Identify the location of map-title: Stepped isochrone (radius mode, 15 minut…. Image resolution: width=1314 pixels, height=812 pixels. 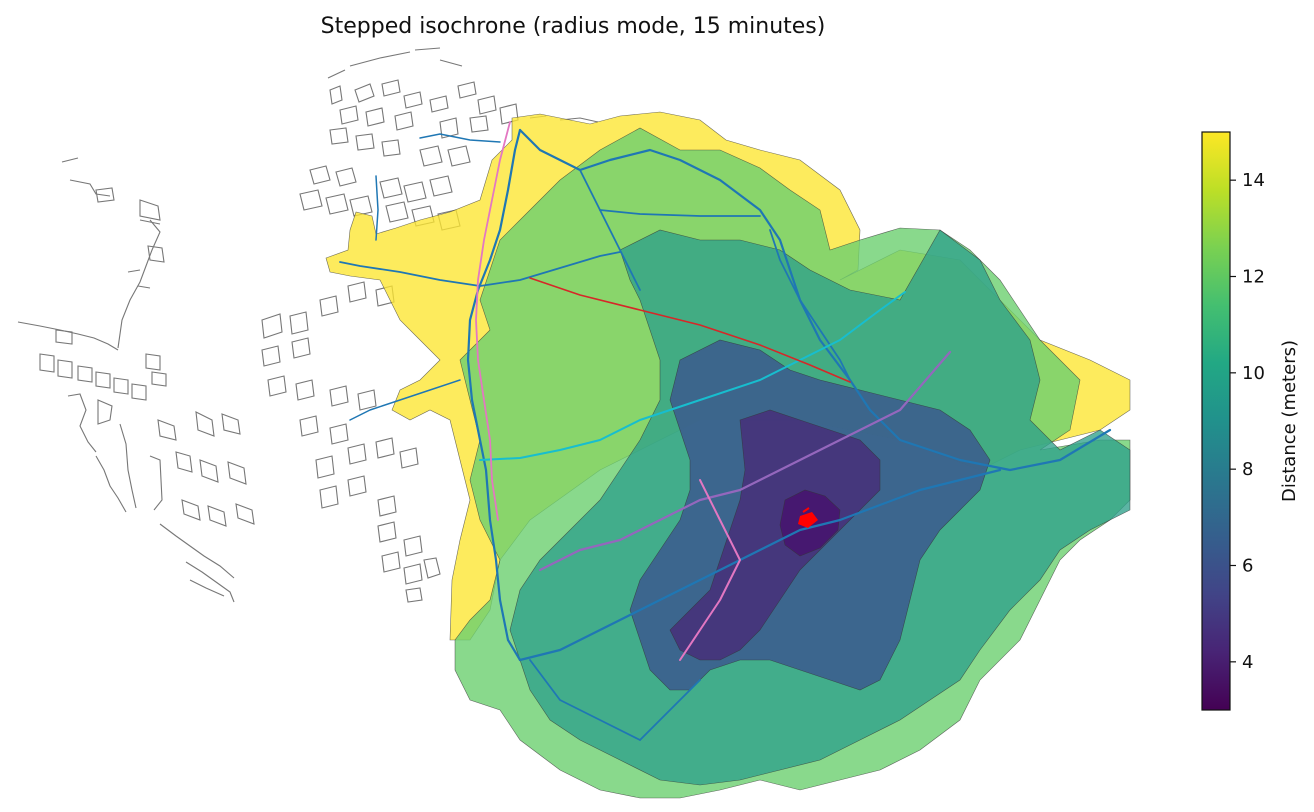
(573, 26).